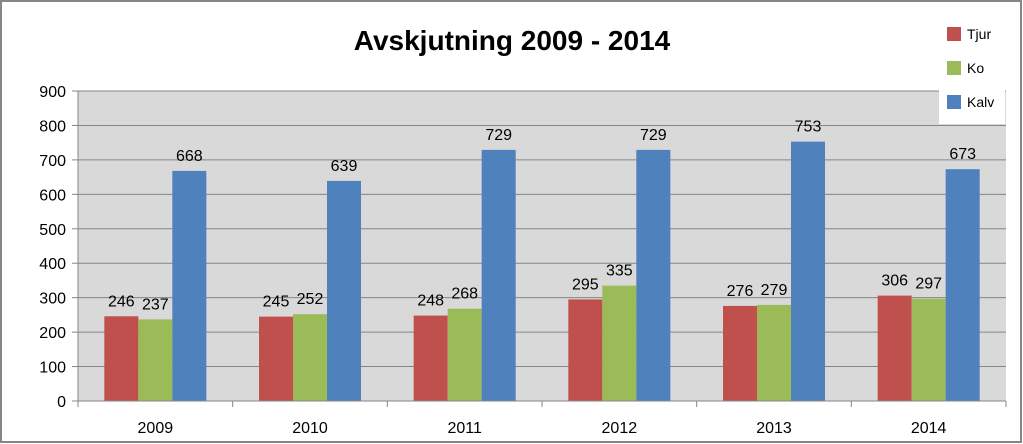 The height and width of the screenshot is (444, 1023). Describe the element at coordinates (585, 284) in the screenshot. I see `data-label: 295` at that location.